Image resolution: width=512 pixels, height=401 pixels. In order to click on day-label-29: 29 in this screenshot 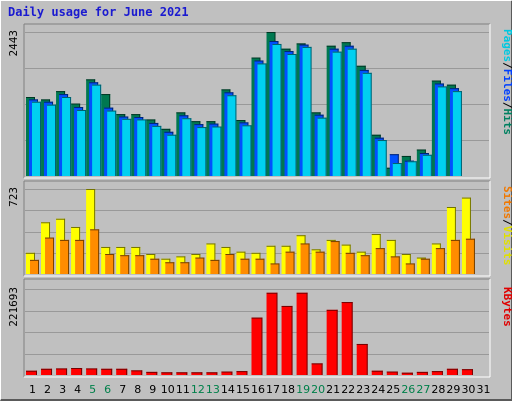, I will do `click(453, 389)`.